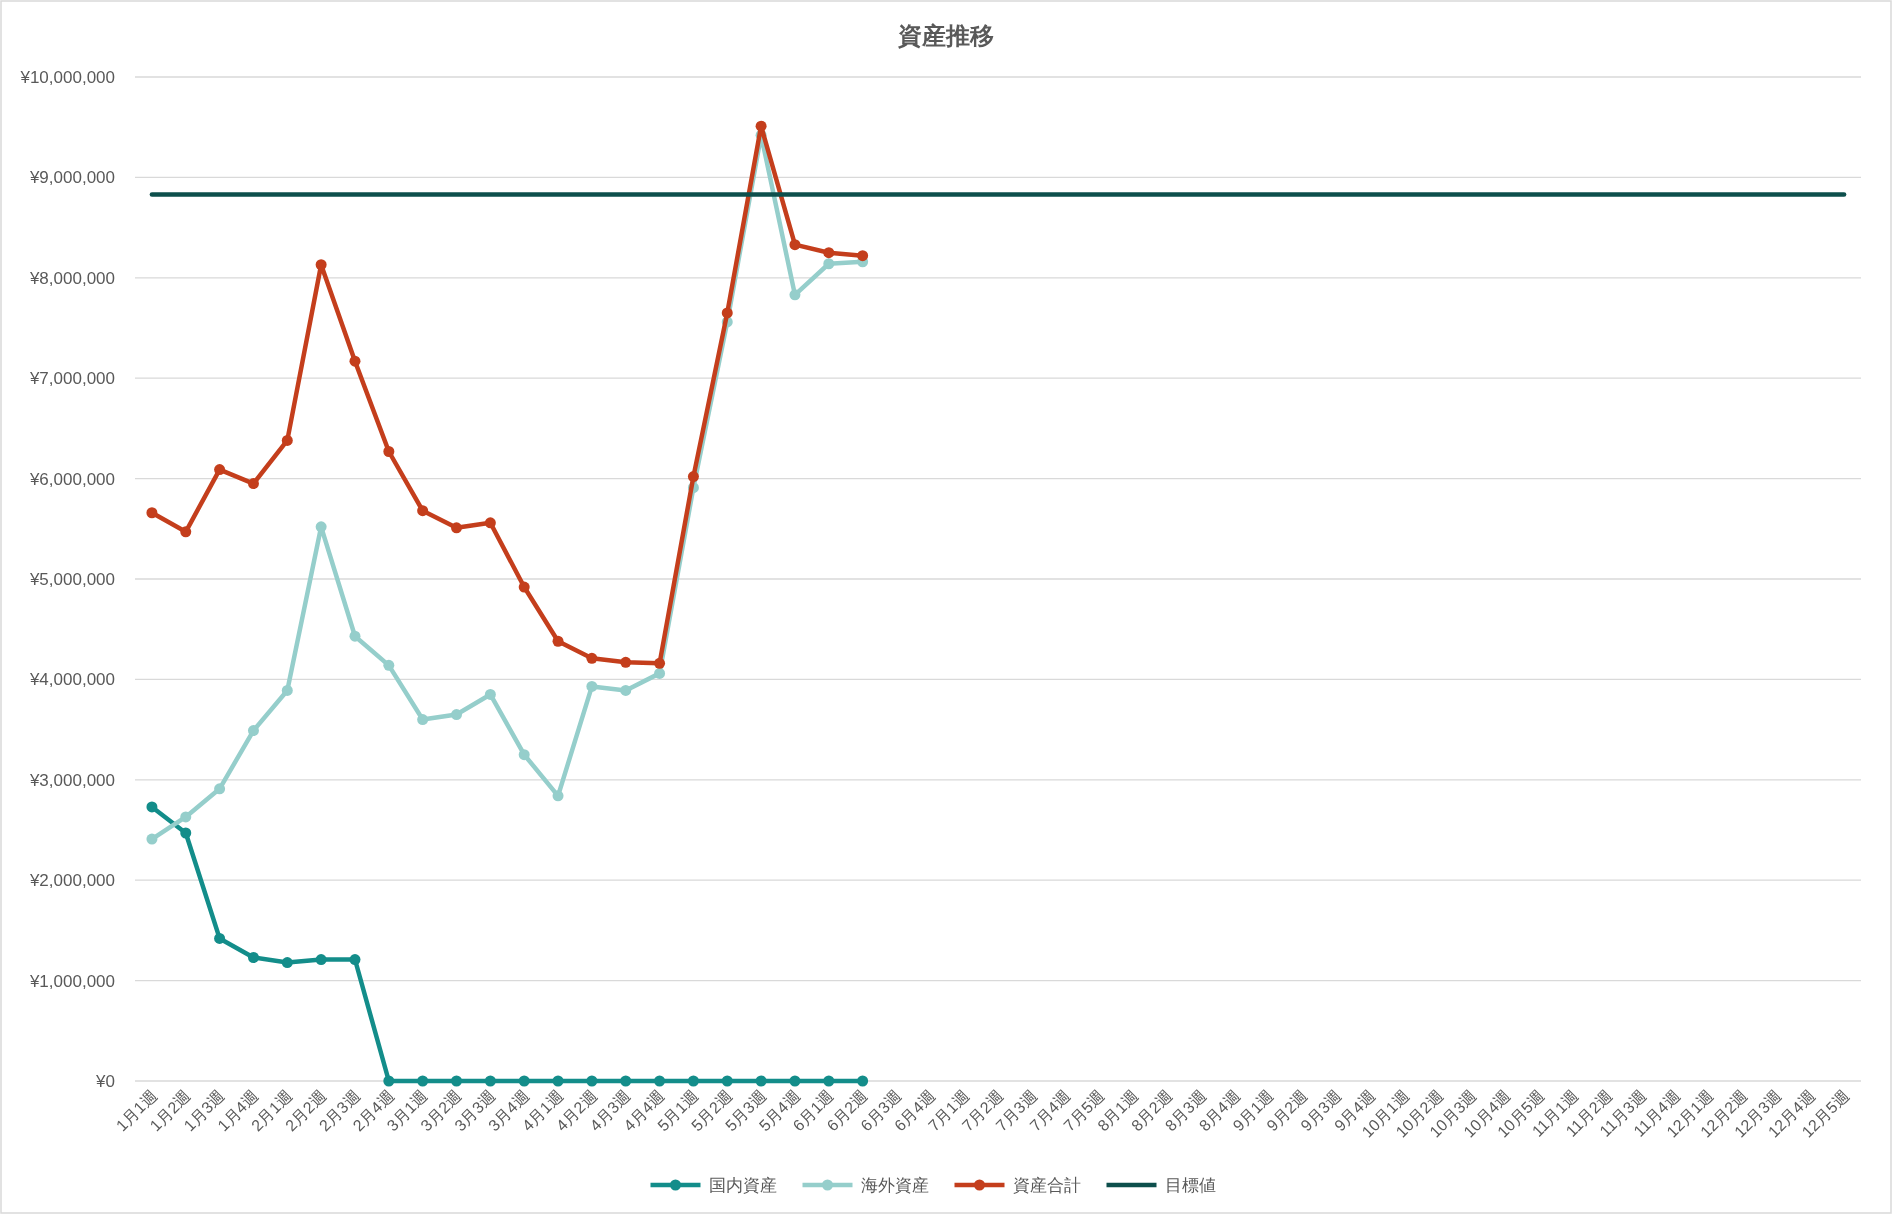 This screenshot has height=1214, width=1892. Describe the element at coordinates (71, 881) in the screenshot. I see `y-tick-label: ¥2,000,000` at that location.